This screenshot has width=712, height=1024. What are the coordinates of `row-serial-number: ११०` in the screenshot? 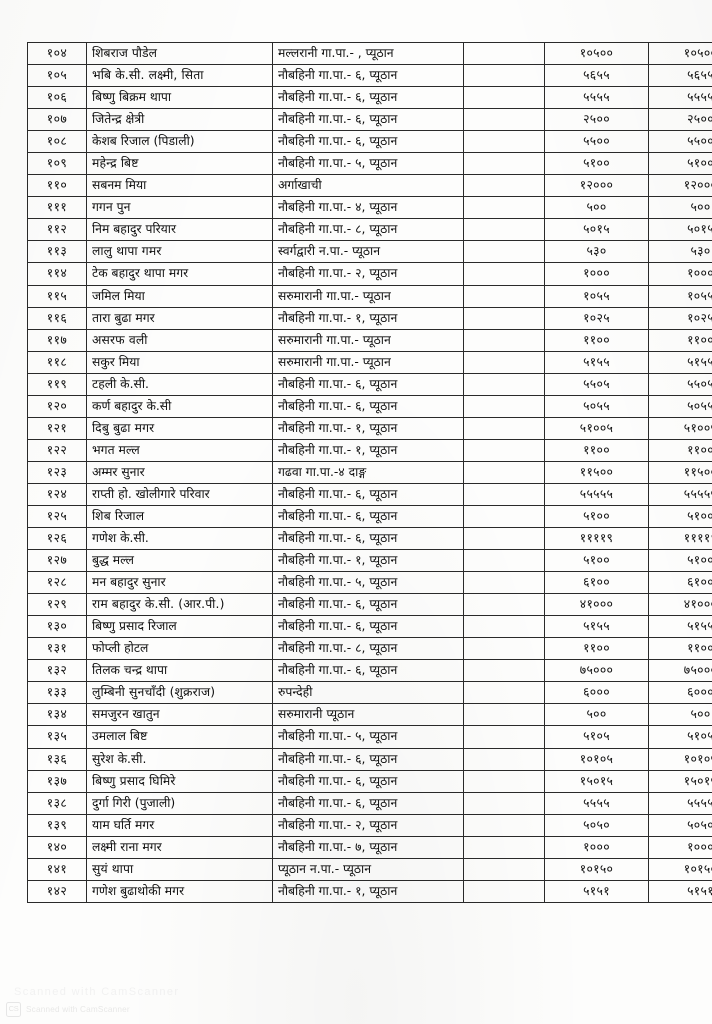 It's located at (57, 186).